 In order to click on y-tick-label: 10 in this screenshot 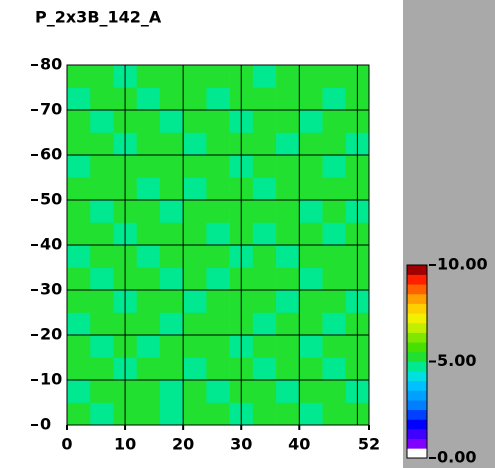, I will do `click(51, 379)`.